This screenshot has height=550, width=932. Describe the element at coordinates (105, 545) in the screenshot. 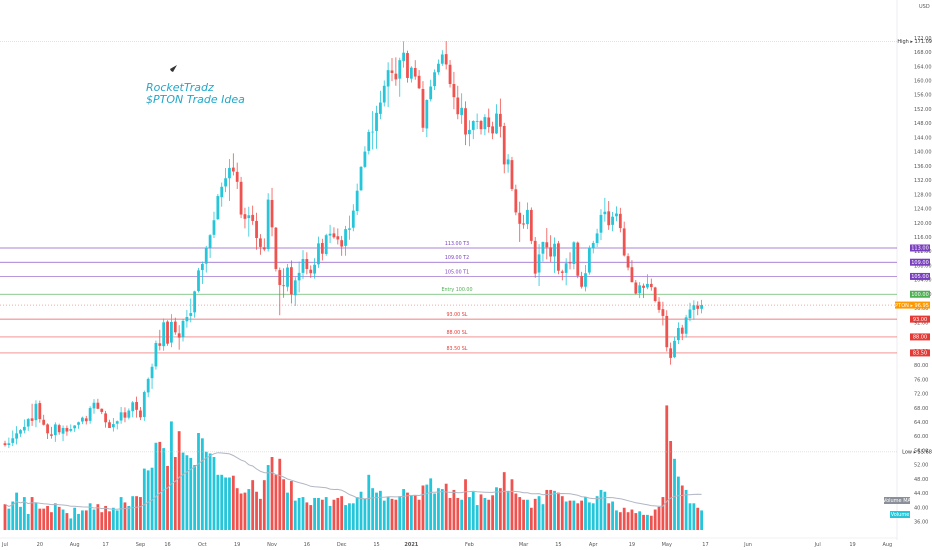

I see `time-tick-label: 17` at that location.